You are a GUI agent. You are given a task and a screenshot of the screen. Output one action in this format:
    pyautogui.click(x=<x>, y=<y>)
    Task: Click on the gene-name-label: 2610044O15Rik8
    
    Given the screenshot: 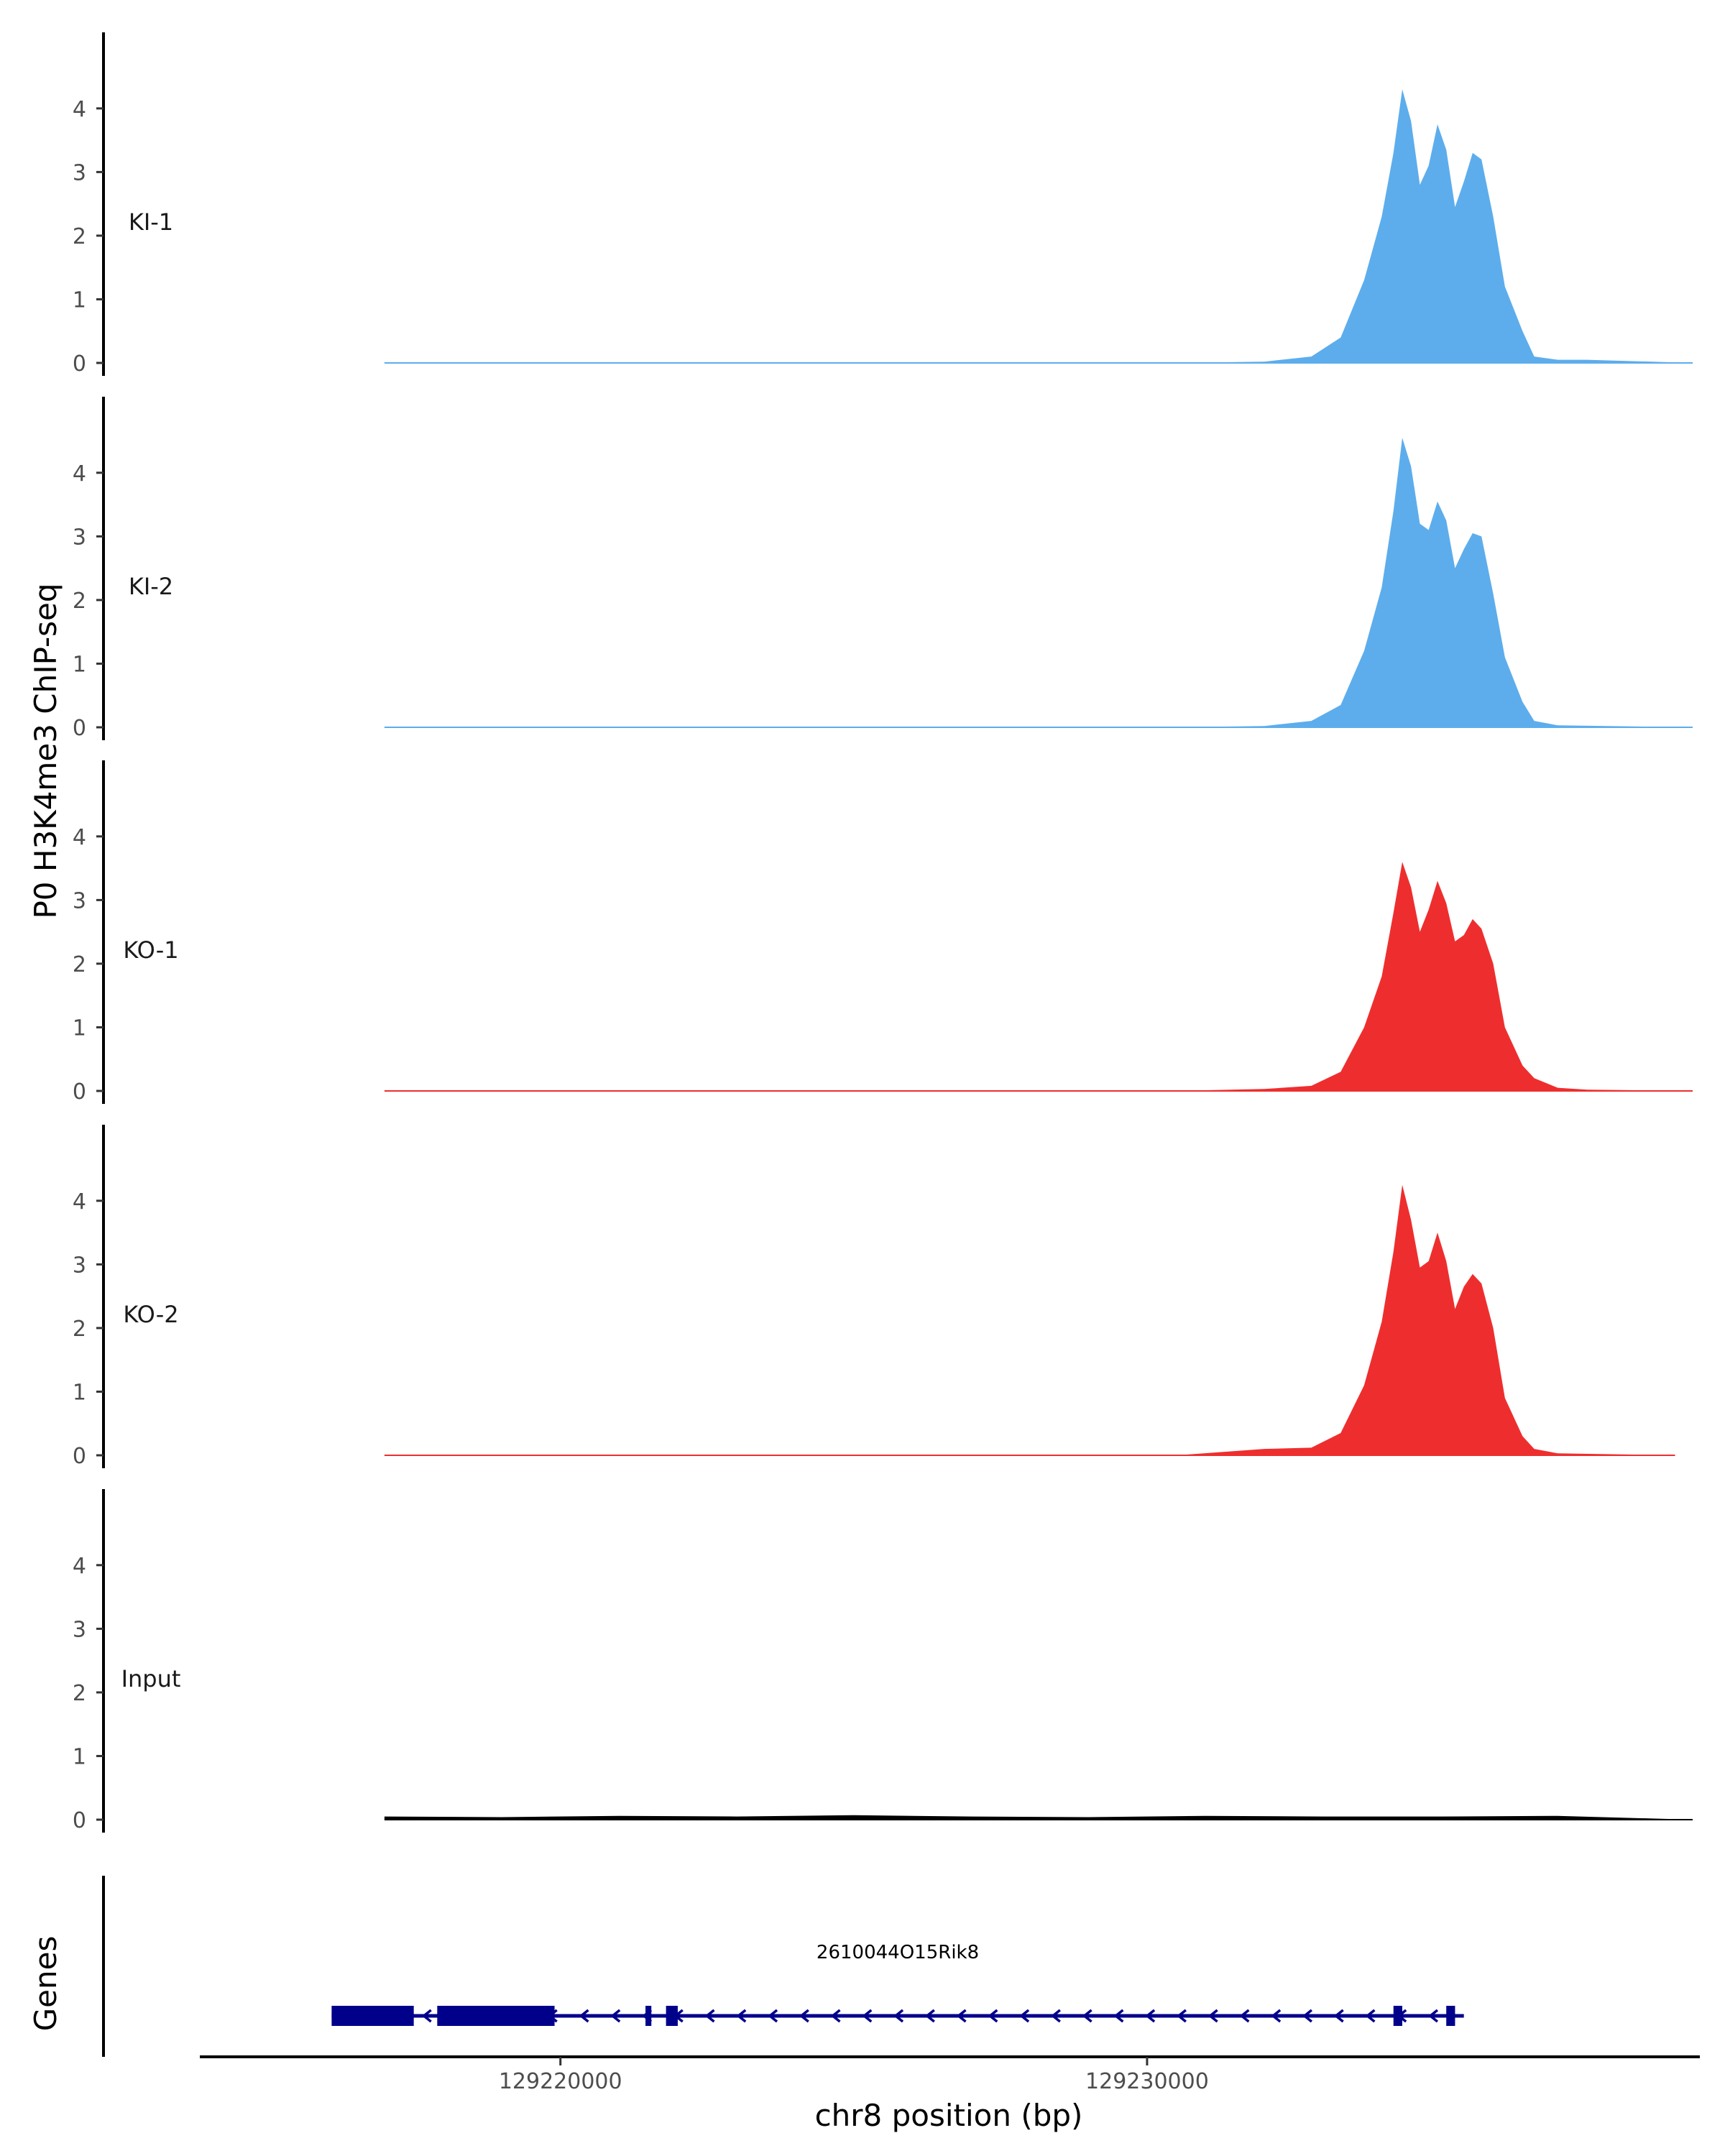 What is the action you would take?
    pyautogui.click(x=897, y=1952)
    